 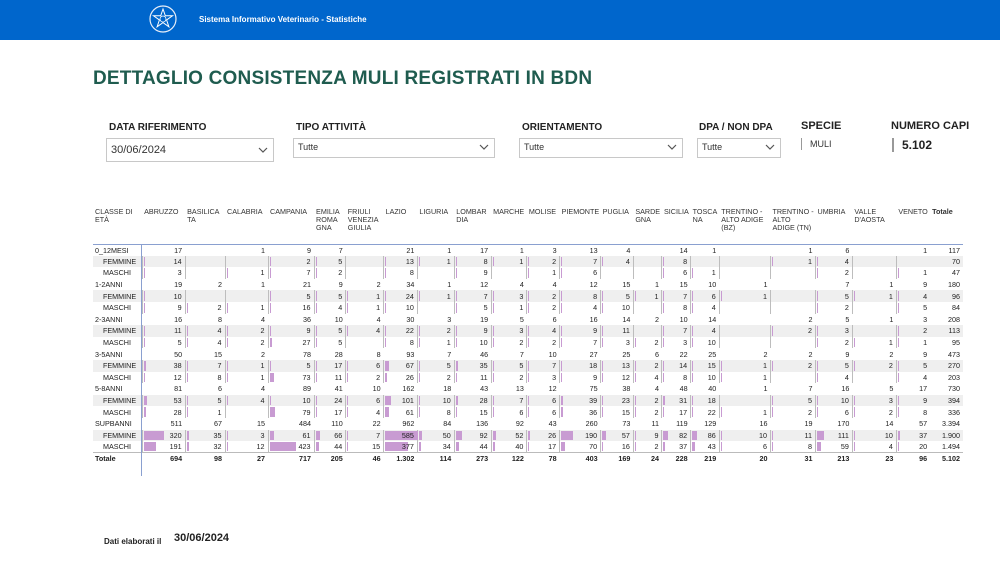 What do you see at coordinates (593, 412) in the screenshot?
I see `cell-value: 36` at bounding box center [593, 412].